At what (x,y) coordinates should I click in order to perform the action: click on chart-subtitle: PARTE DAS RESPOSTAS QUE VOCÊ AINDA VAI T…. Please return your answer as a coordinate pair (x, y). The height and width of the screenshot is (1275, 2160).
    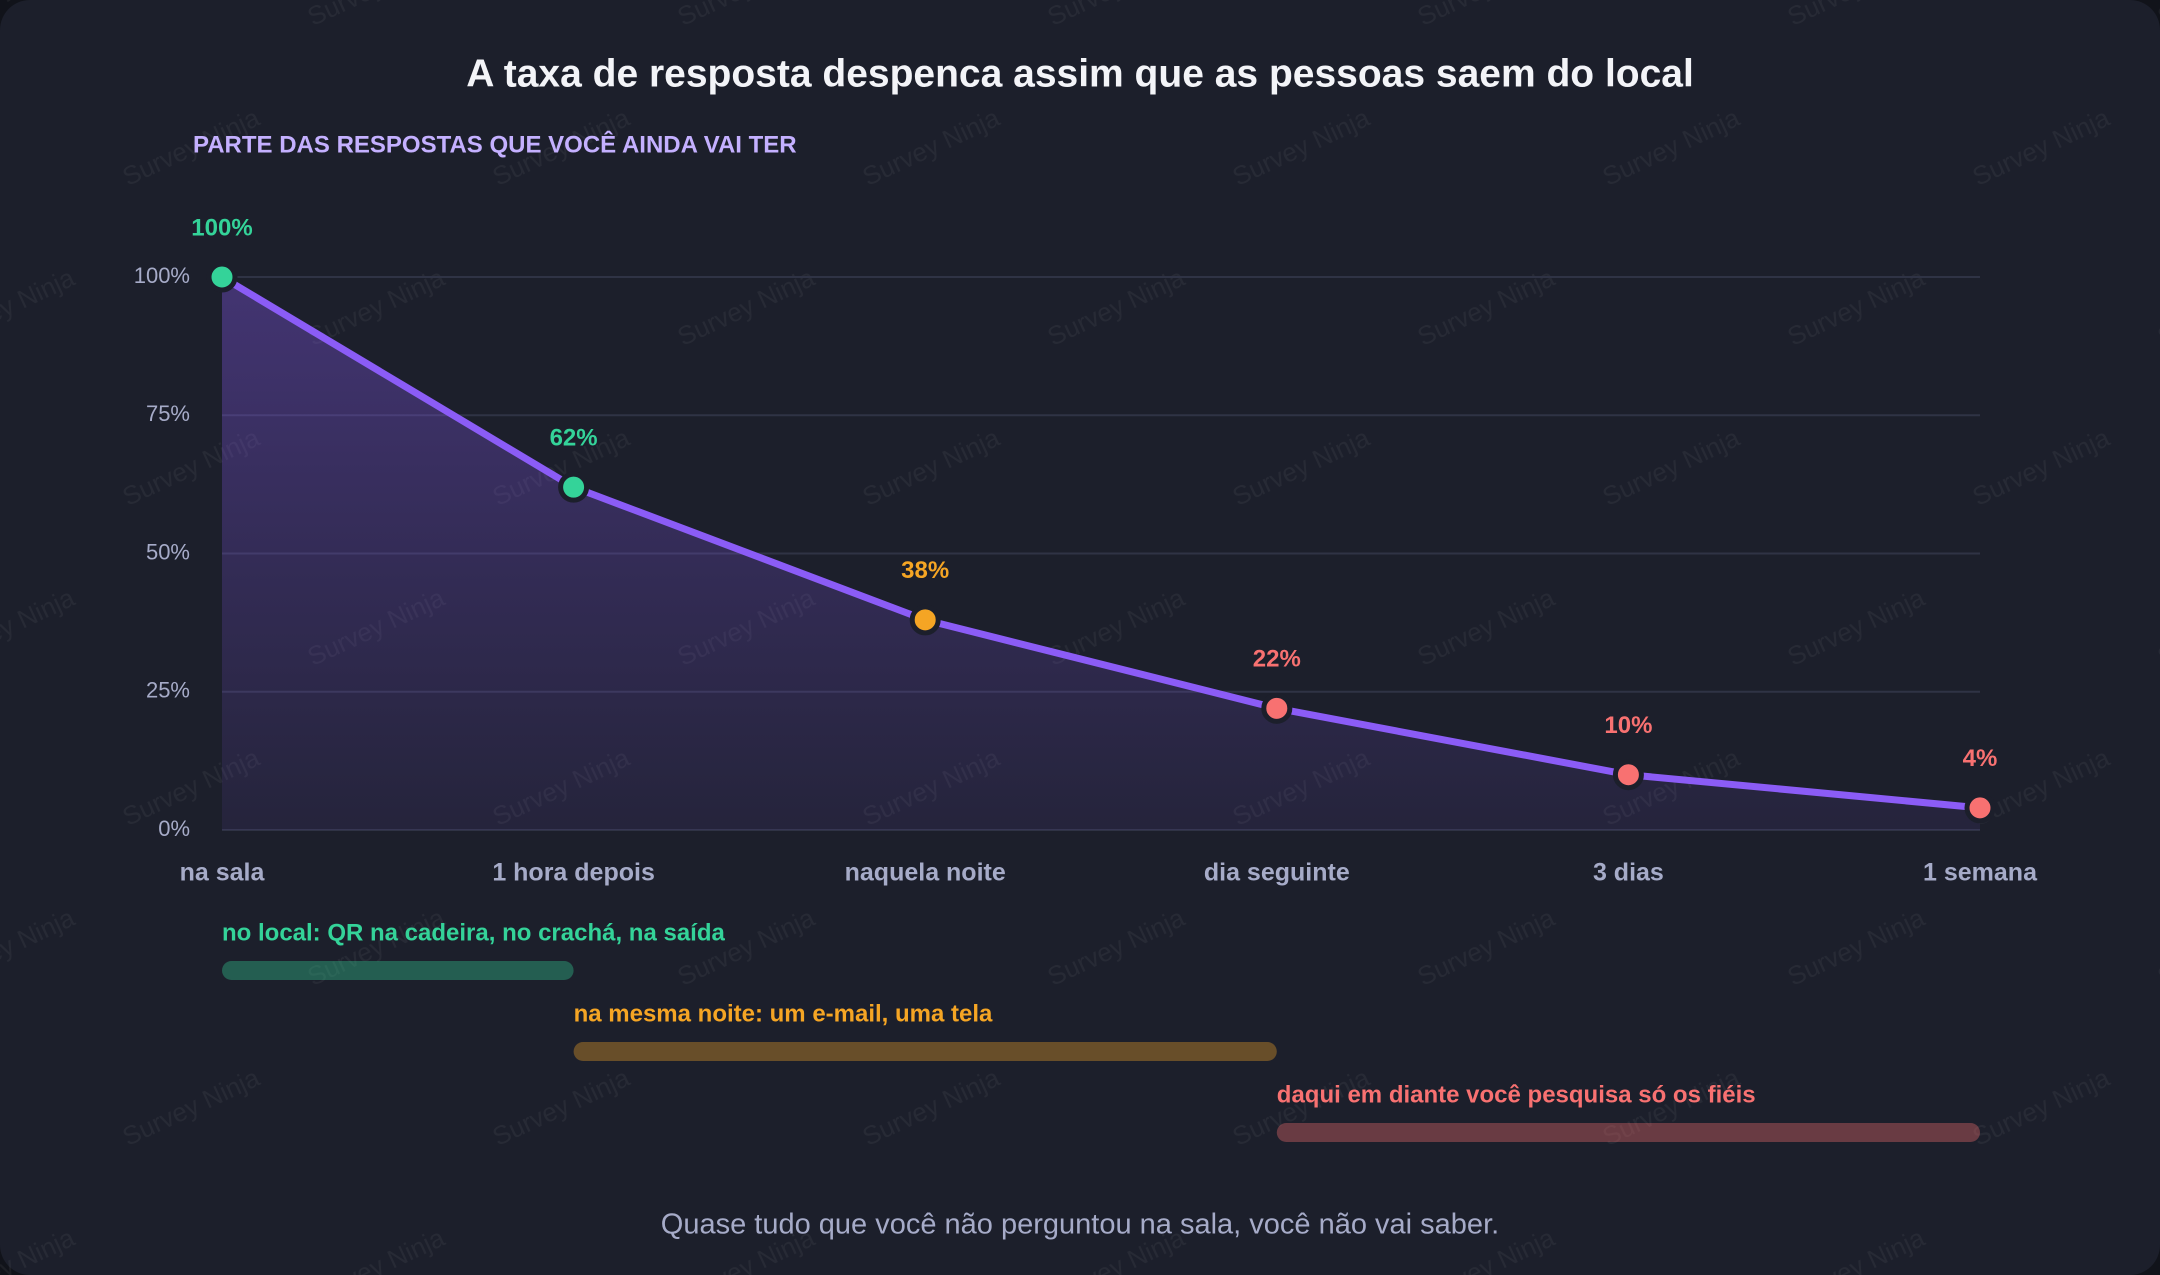
    Looking at the image, I should click on (495, 144).